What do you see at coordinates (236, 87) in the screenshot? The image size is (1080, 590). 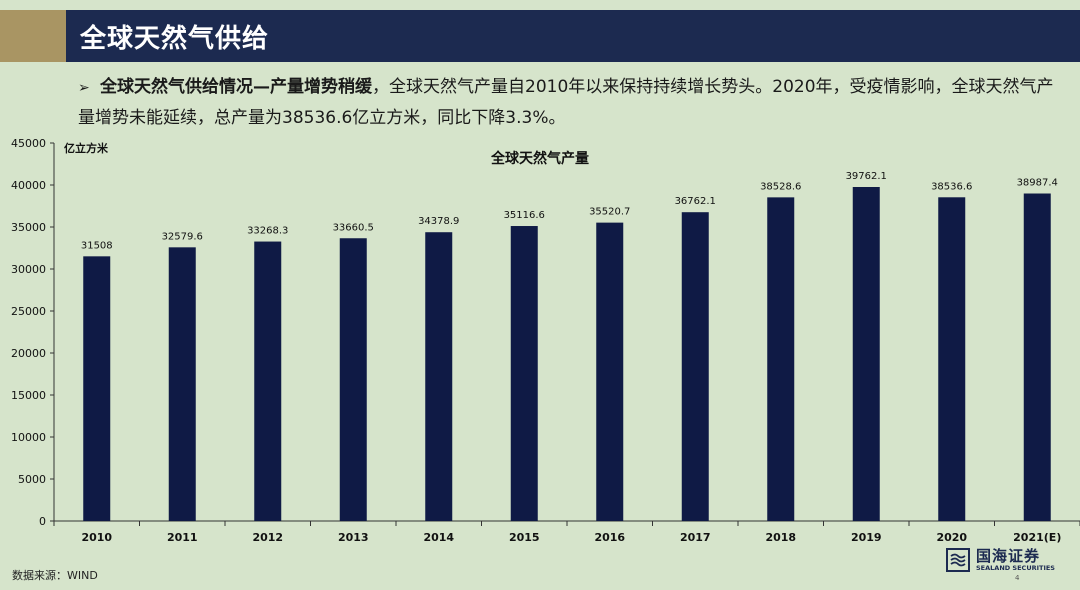 I see `summary-lead: 全球天然气供给情况—产量增势稍缓` at bounding box center [236, 87].